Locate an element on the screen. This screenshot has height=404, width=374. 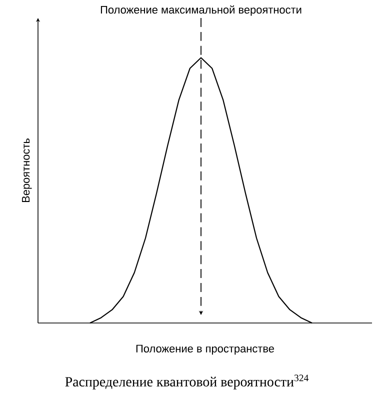
text: Положение максимальной вероятности is located at coordinates (201, 10).